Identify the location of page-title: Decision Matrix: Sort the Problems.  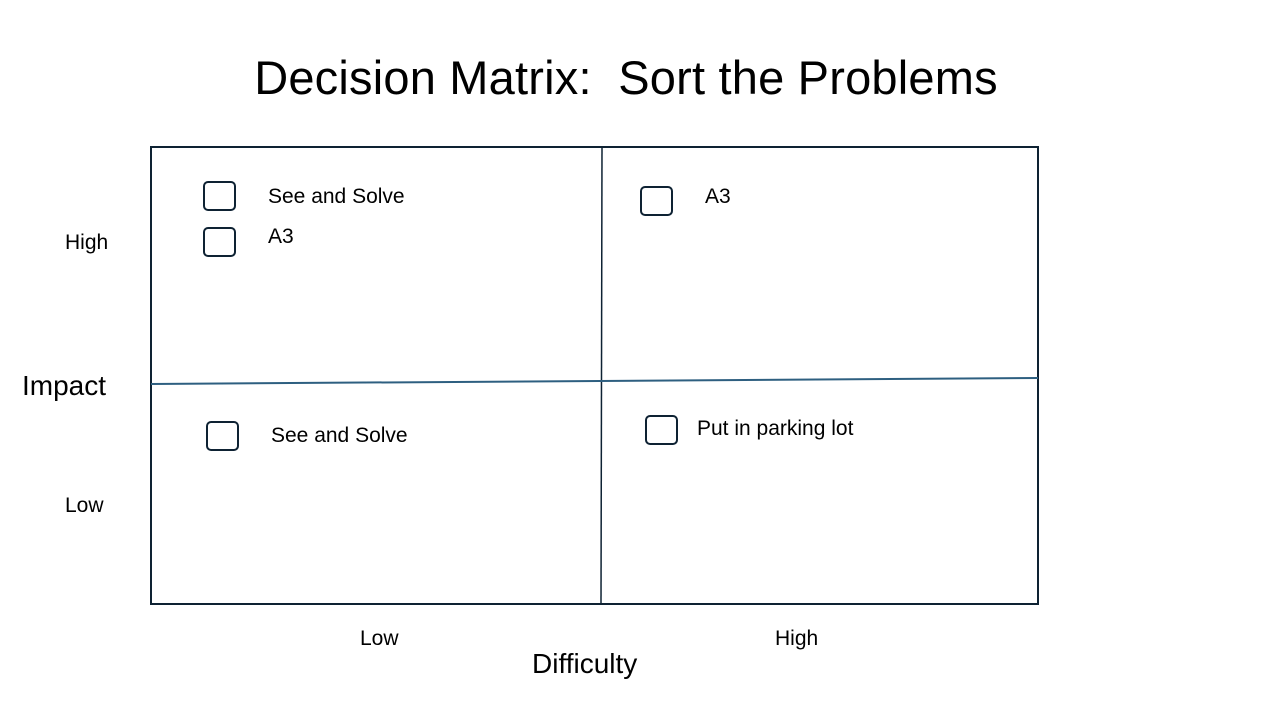
(626, 77).